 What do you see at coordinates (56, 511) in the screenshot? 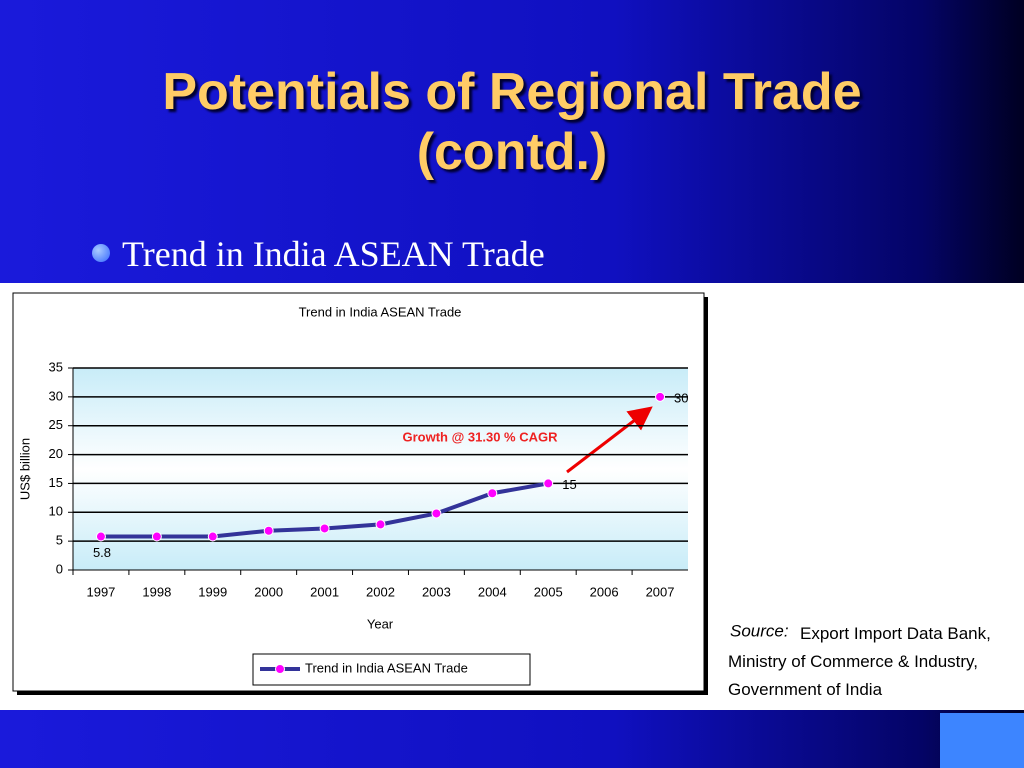
I see `y-tick-label: 10` at bounding box center [56, 511].